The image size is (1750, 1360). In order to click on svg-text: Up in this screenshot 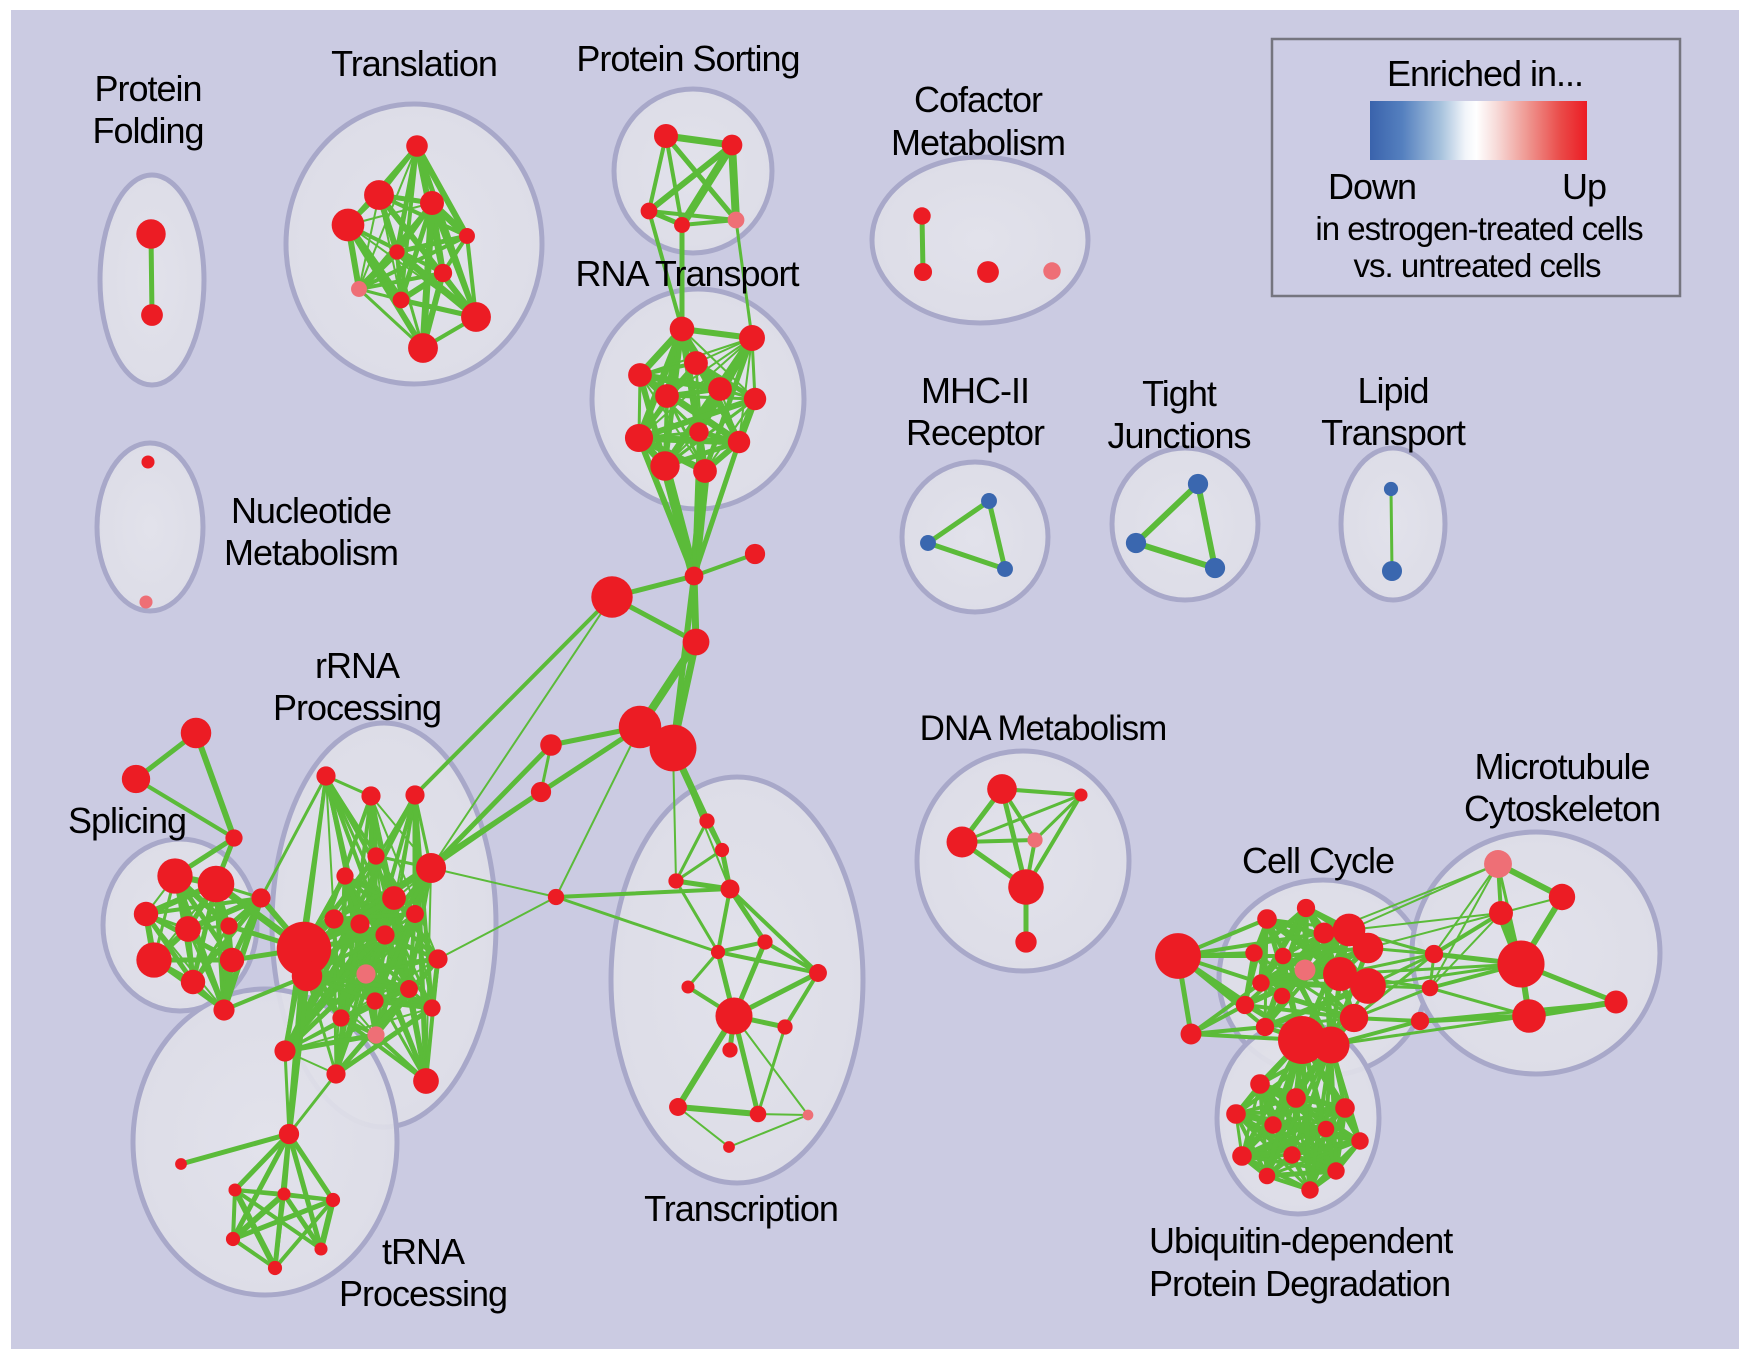, I will do `click(1584, 186)`.